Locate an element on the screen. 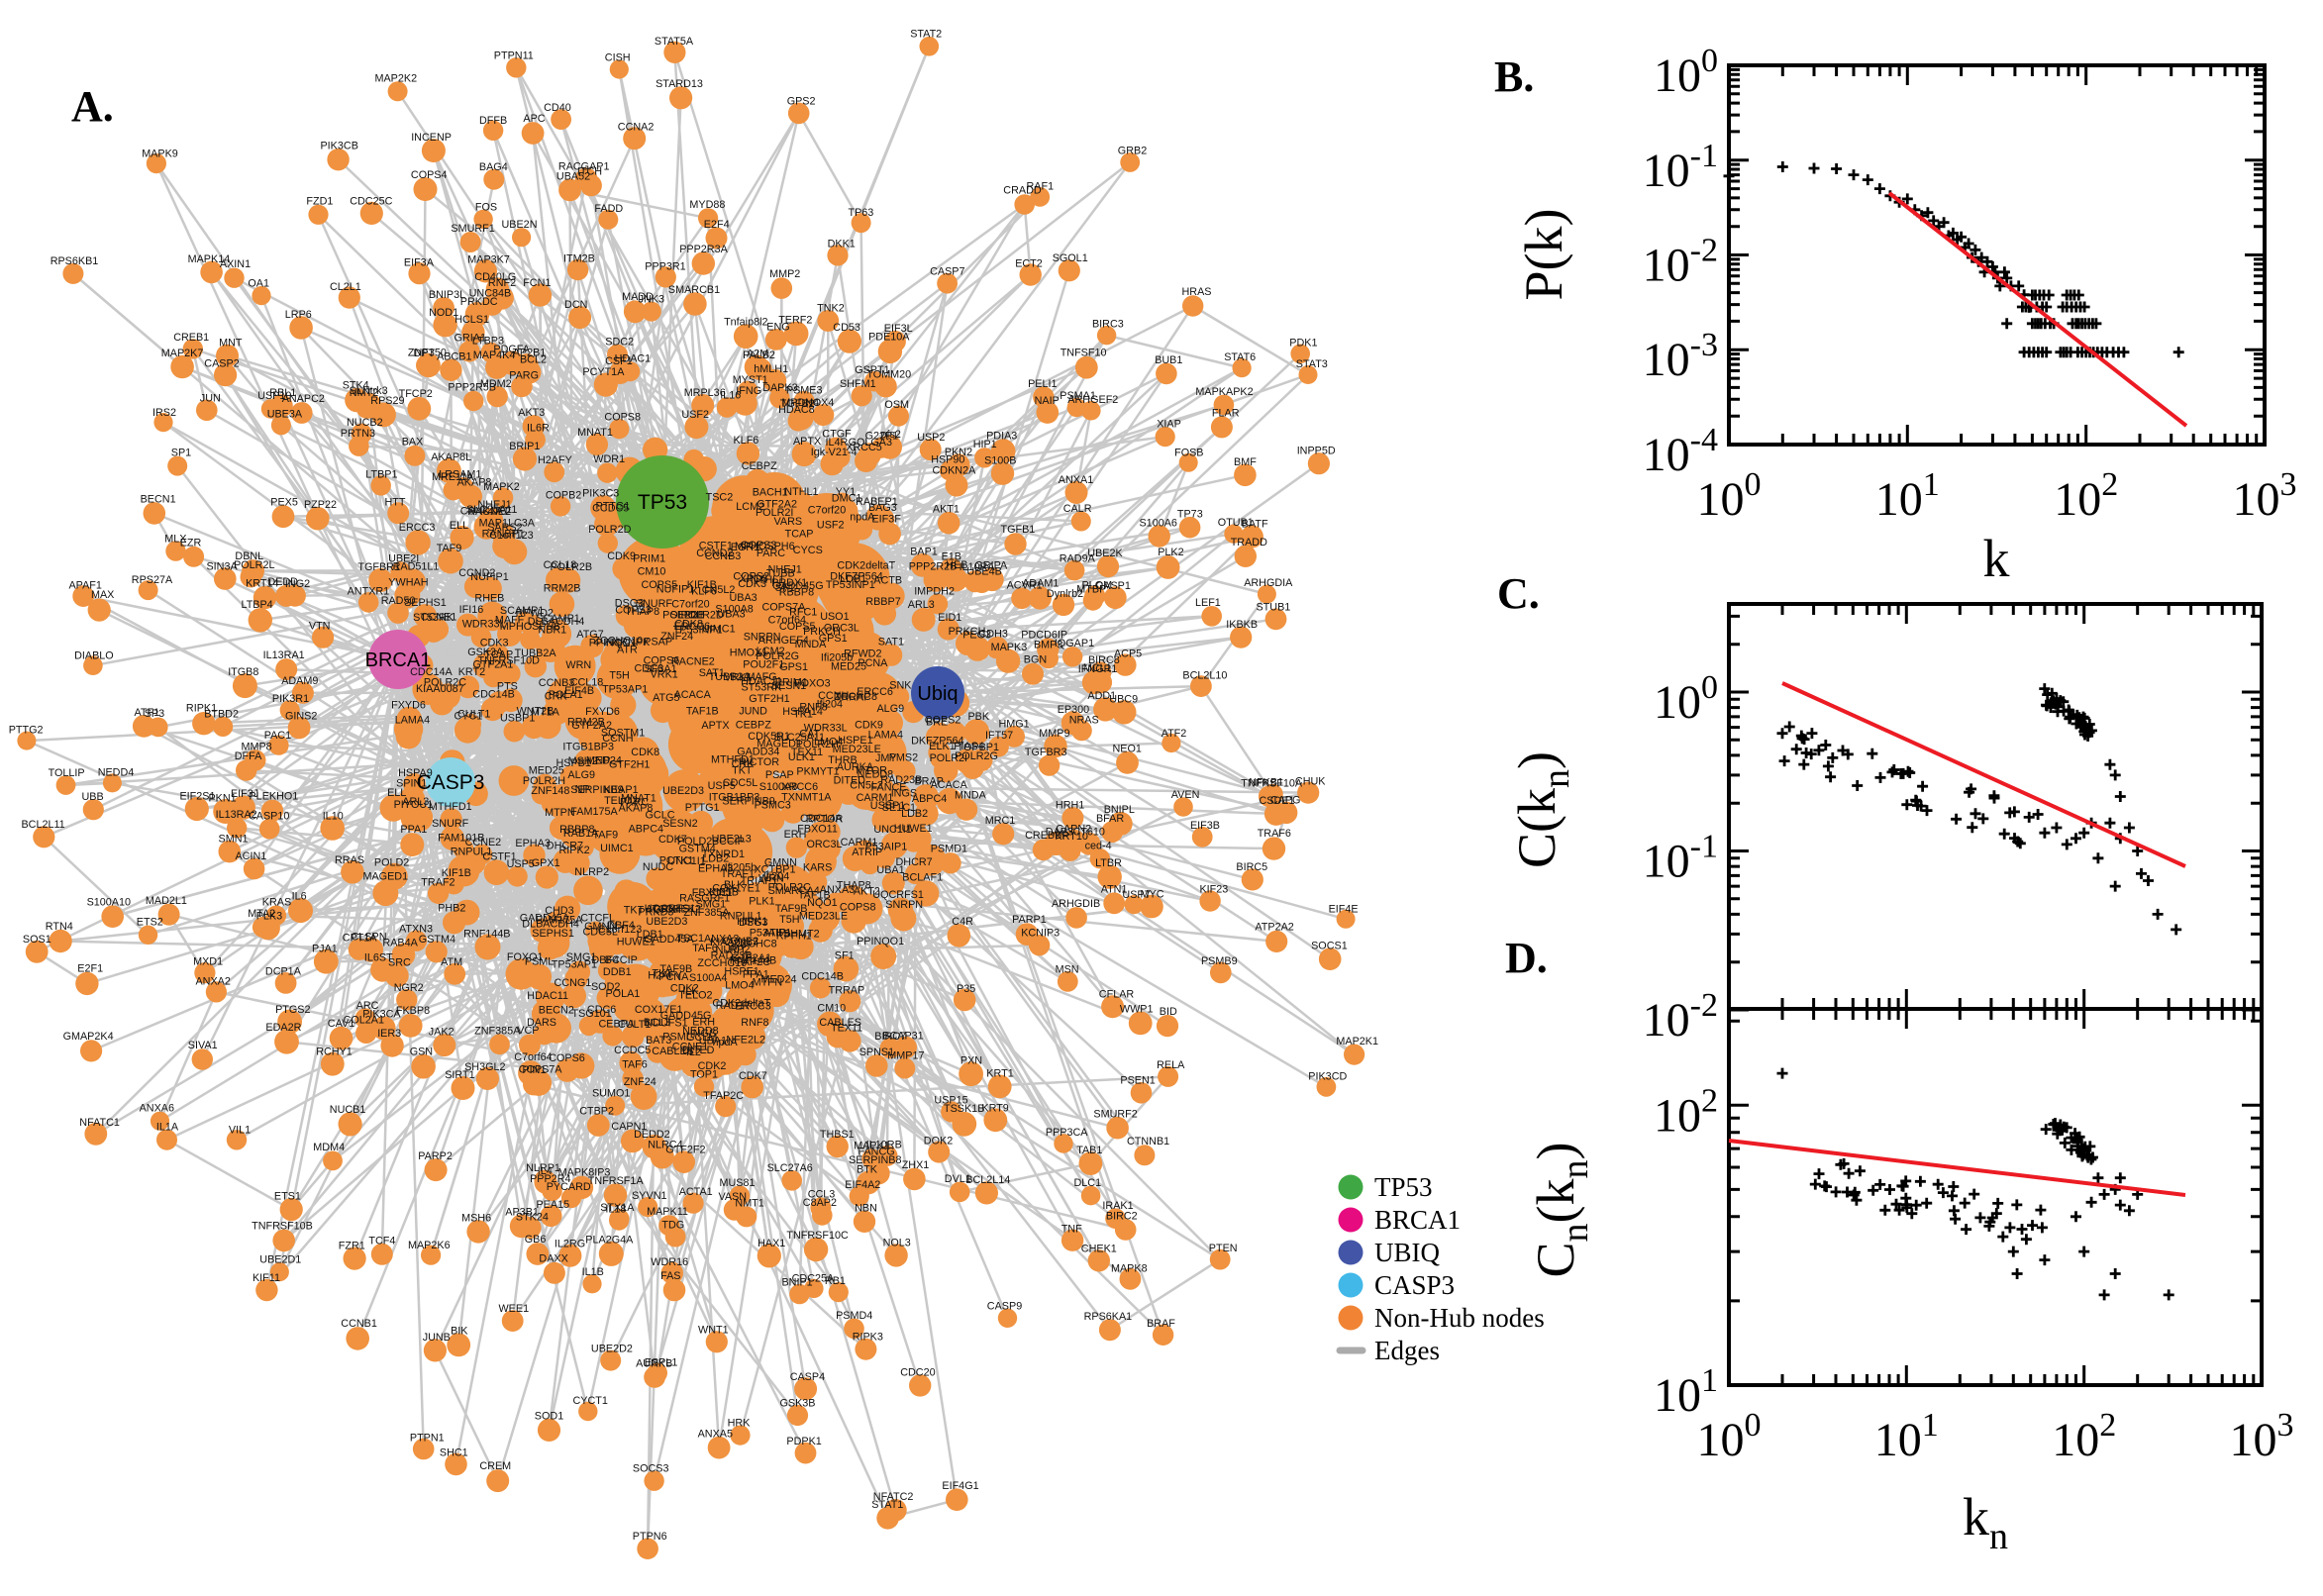 Image resolution: width=2323 pixels, height=1596 pixels. svg-text: IQGAP1 is located at coordinates (1074, 643).